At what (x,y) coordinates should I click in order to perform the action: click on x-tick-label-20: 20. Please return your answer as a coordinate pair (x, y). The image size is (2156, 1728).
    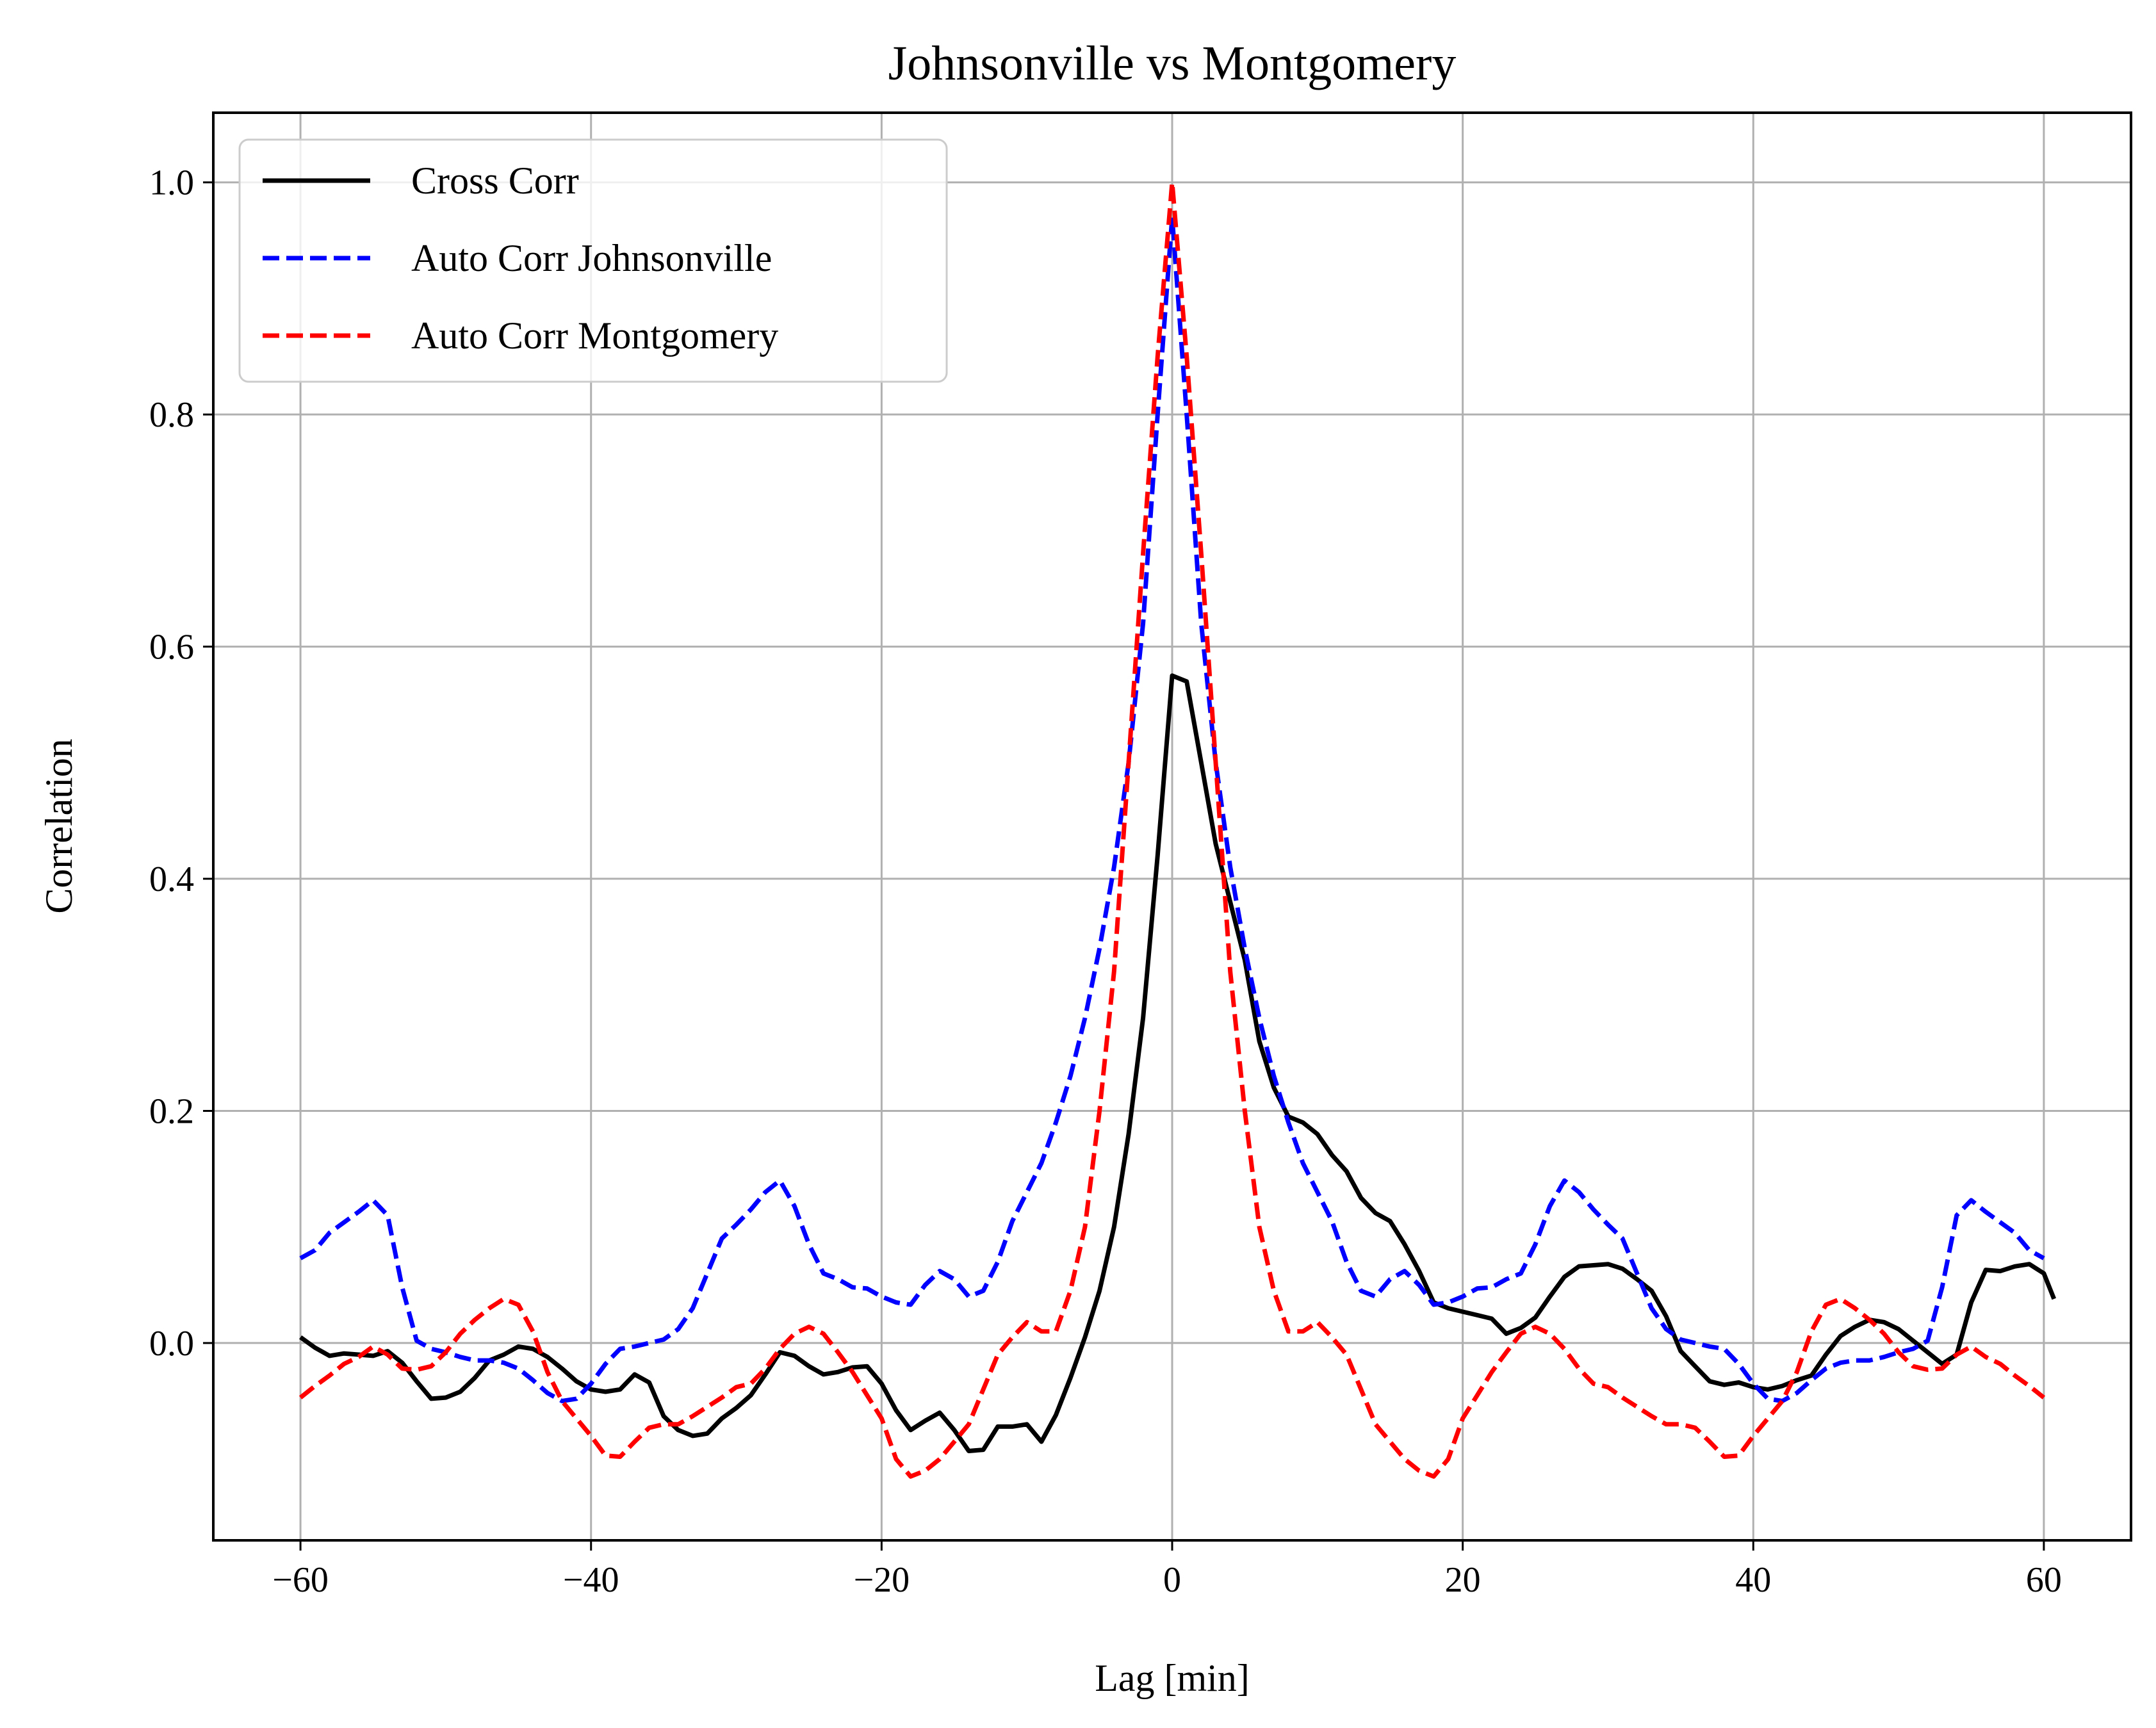
    Looking at the image, I should click on (1463, 1580).